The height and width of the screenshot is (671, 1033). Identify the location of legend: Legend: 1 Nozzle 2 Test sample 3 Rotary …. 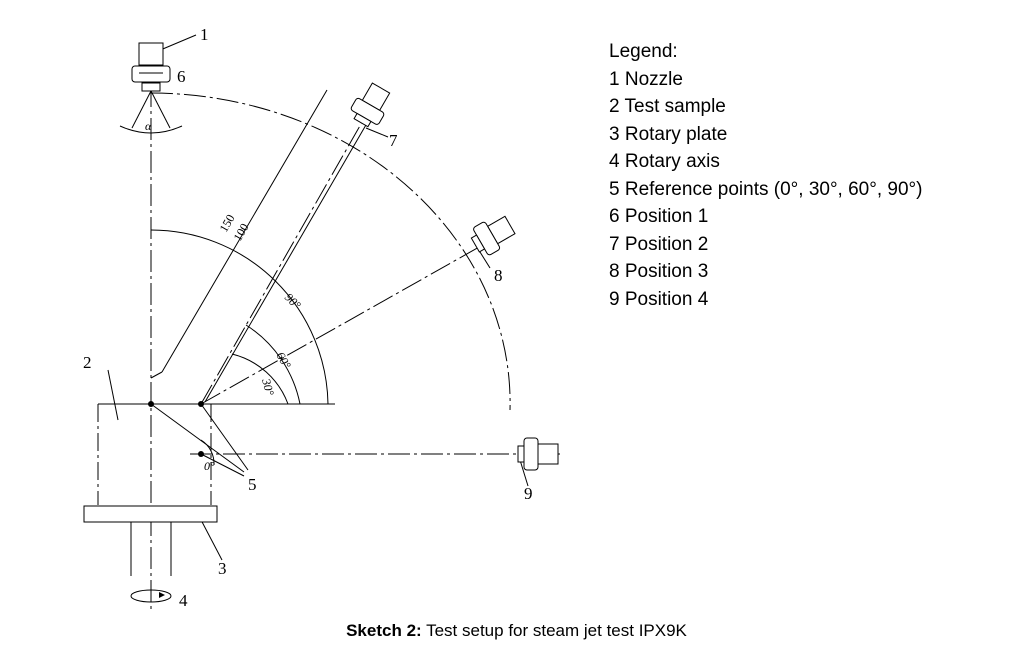
(765, 175).